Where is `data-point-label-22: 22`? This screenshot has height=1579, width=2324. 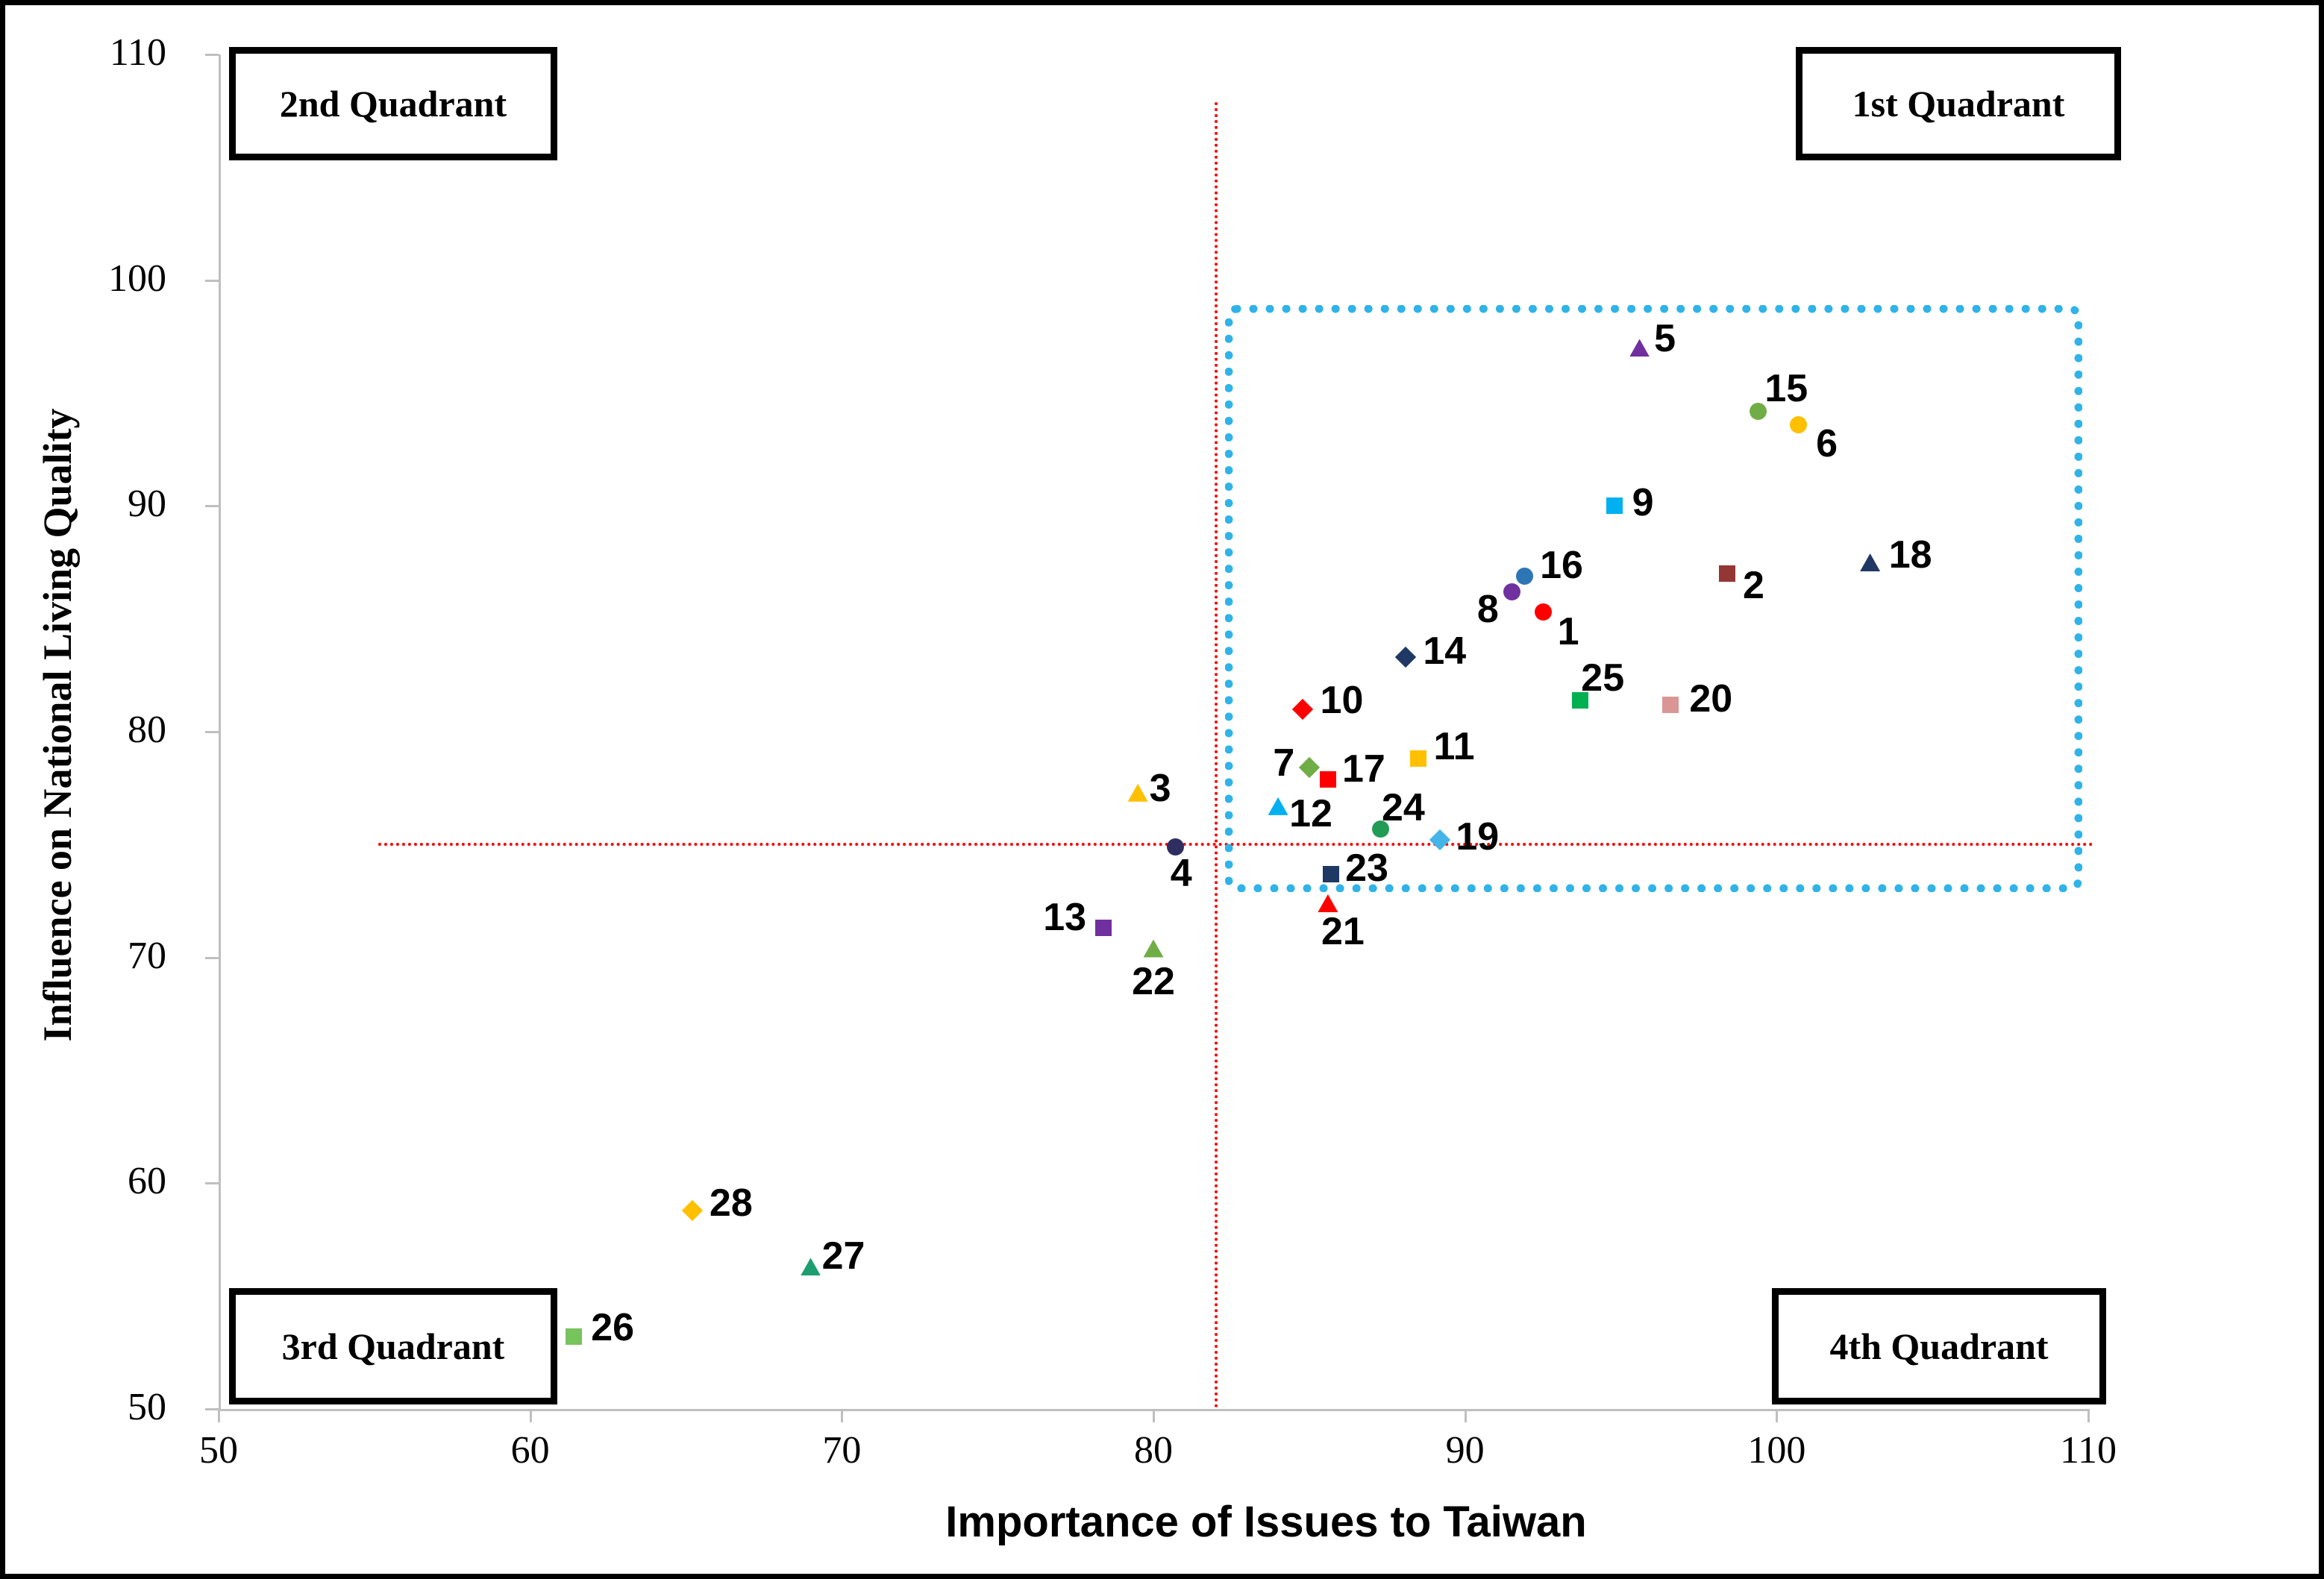
data-point-label-22: 22 is located at coordinates (1153, 981).